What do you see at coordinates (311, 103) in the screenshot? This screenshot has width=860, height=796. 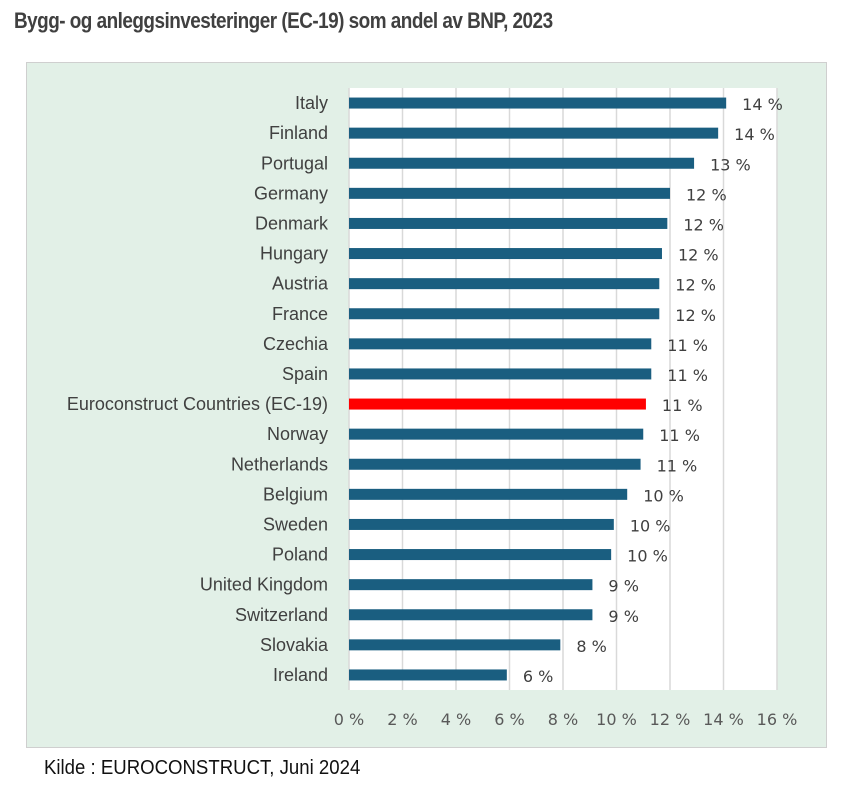 I see `category-label: Italy` at bounding box center [311, 103].